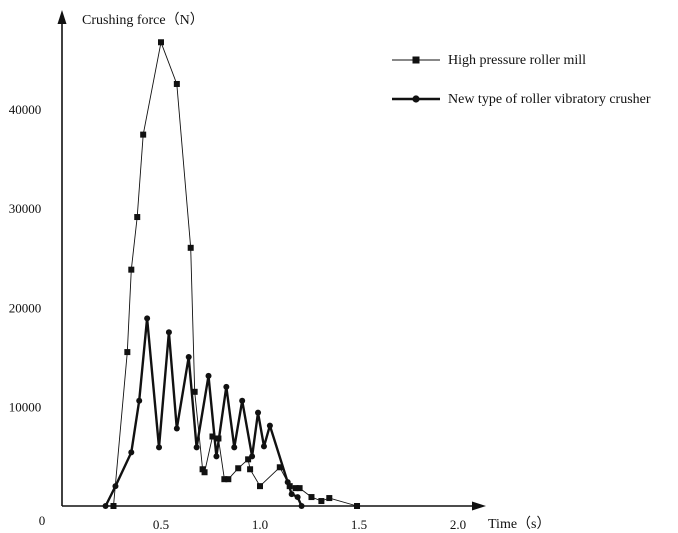  Describe the element at coordinates (25, 307) in the screenshot. I see `y-tick-label: 20000` at that location.